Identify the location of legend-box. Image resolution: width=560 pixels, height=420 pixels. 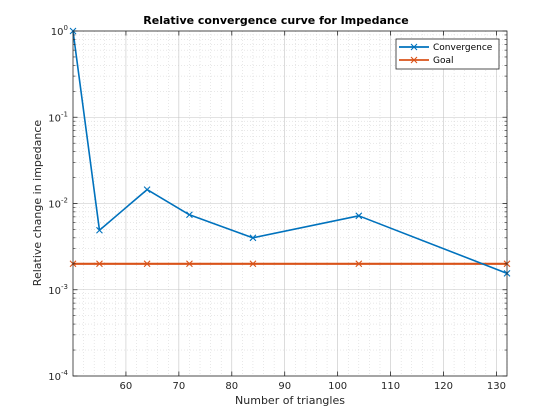
(447, 54).